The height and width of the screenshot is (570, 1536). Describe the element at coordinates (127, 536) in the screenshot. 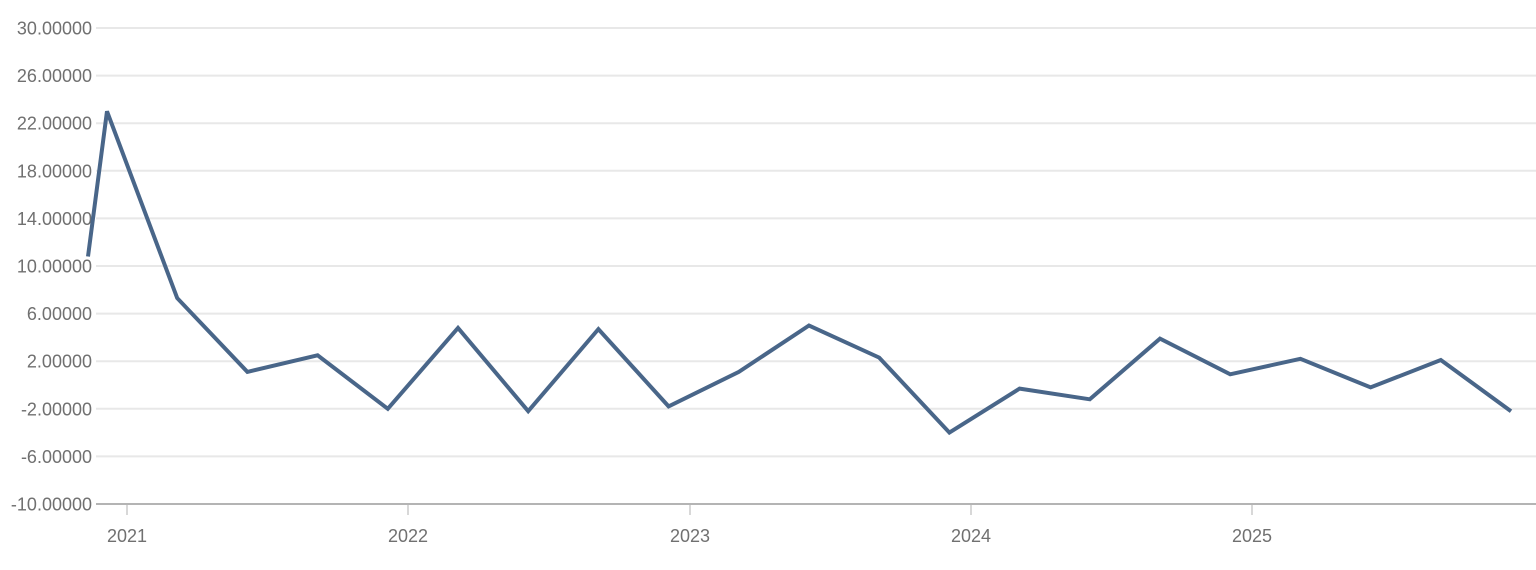

I see `x-axis-tick-label: 2021` at that location.